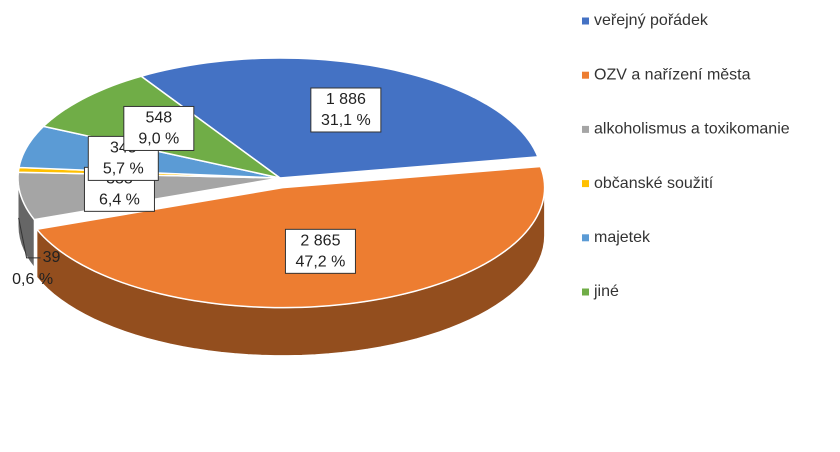  I want to click on data-label: 9,0 %, so click(158, 139).